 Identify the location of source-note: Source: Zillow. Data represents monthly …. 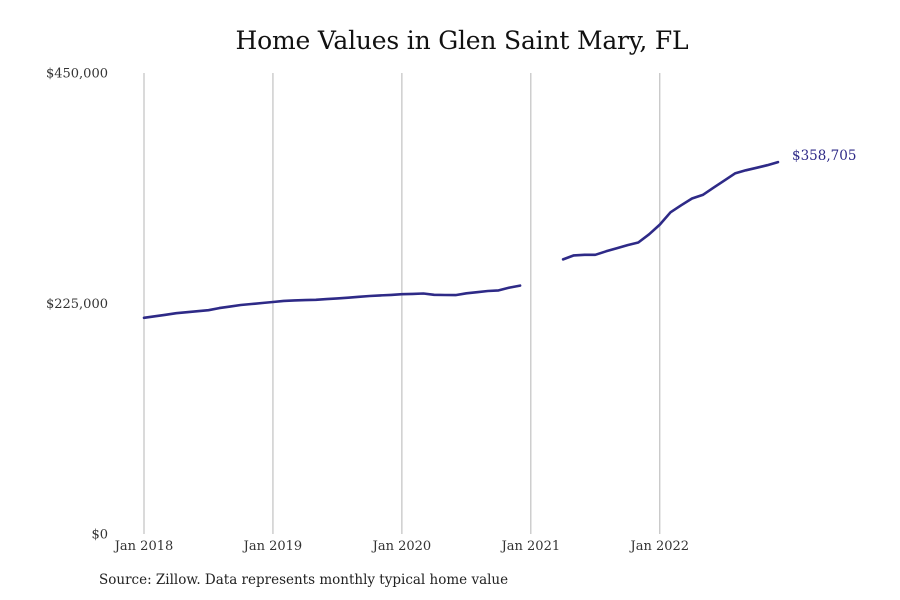
(304, 580).